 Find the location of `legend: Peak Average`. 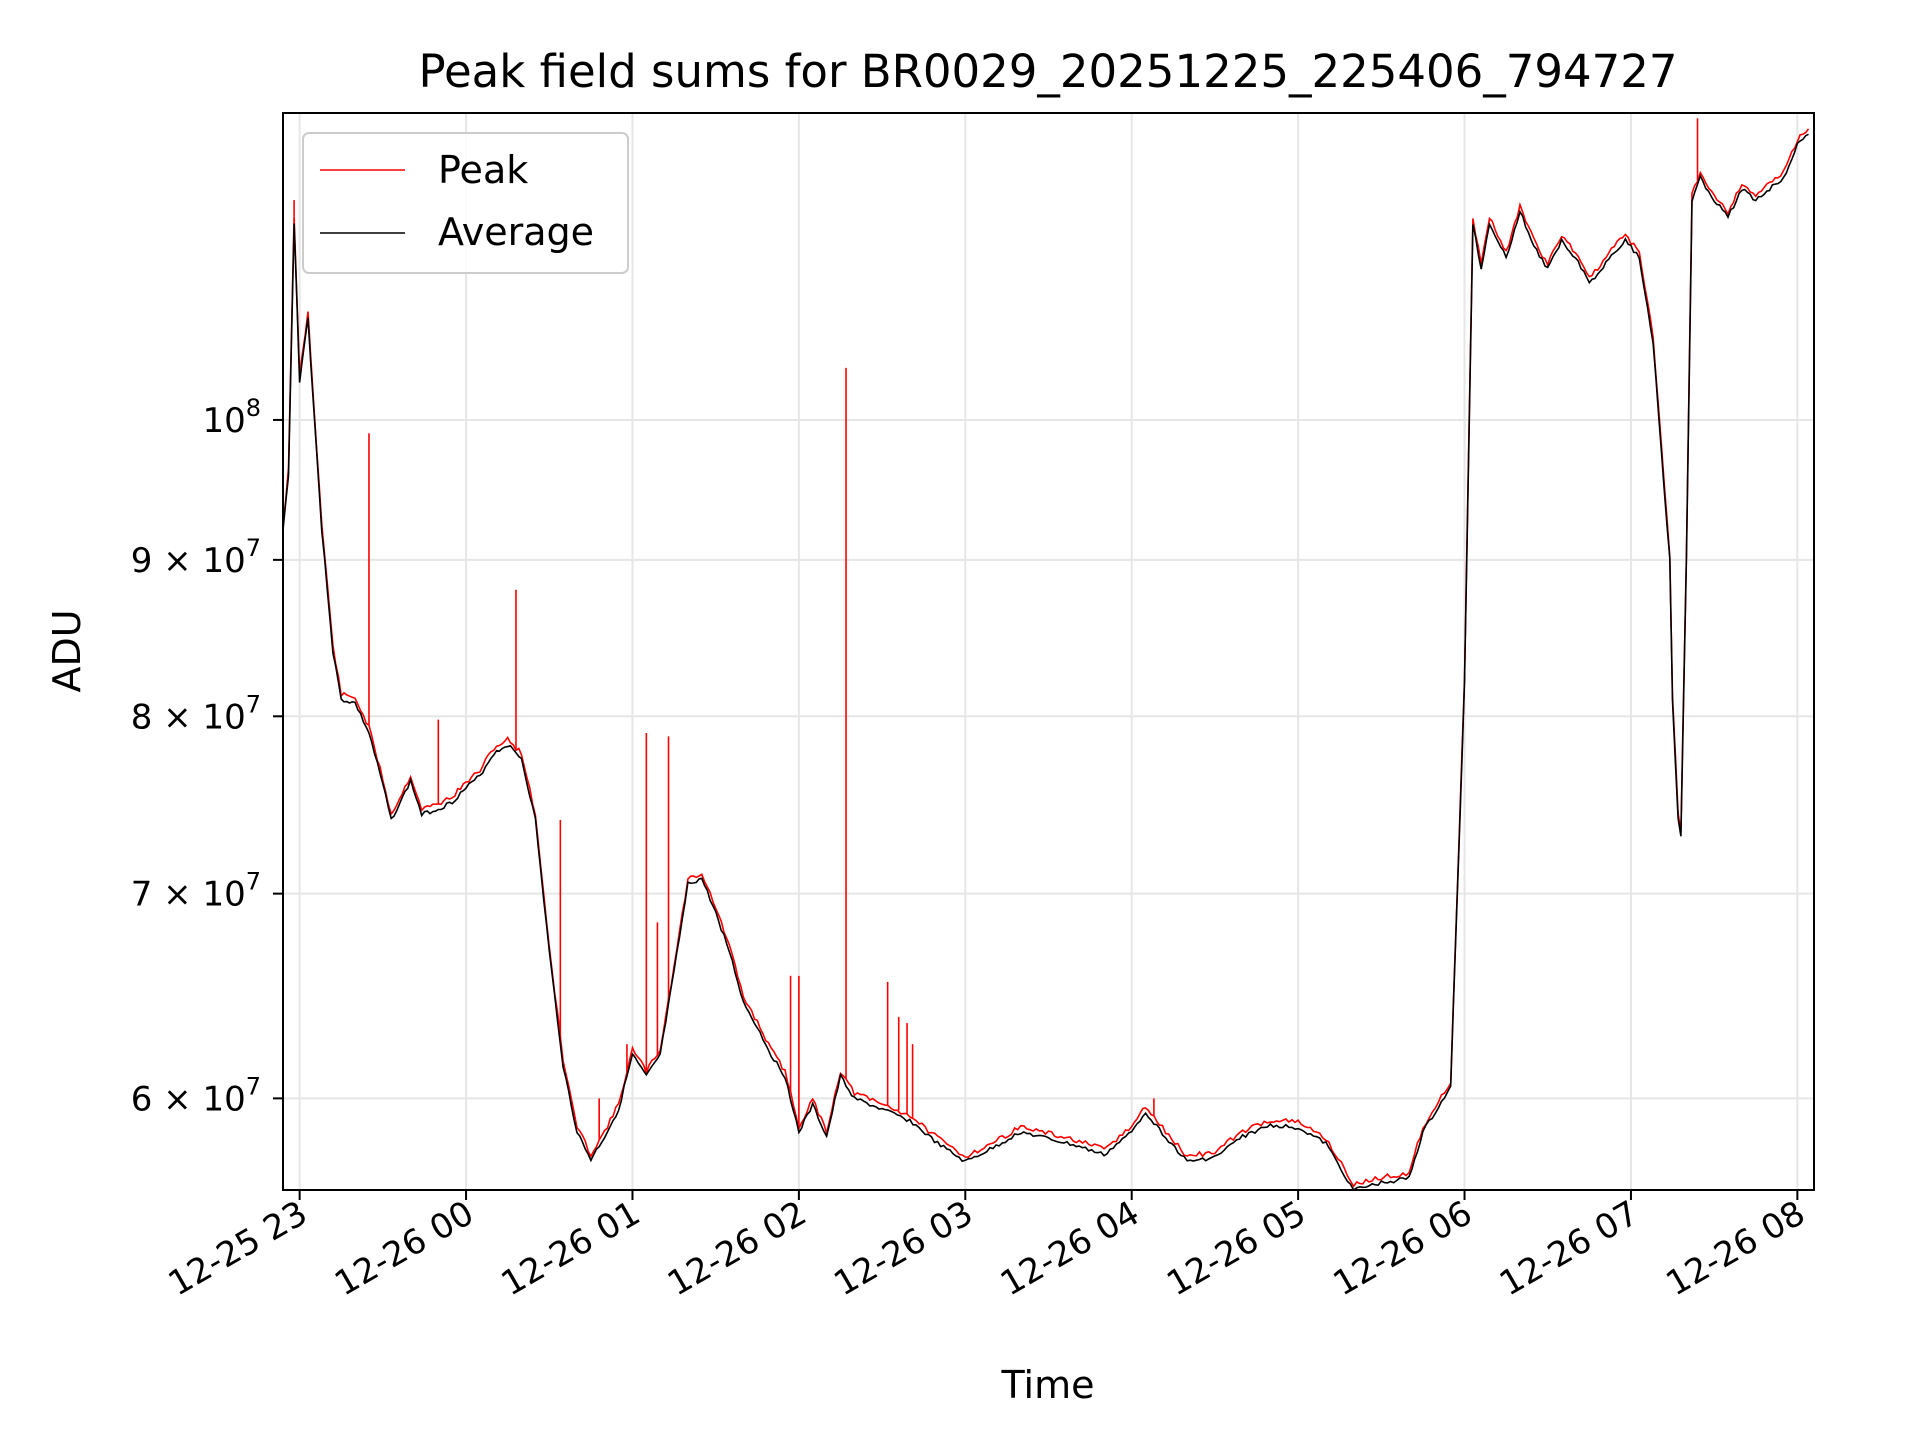

legend: Peak Average is located at coordinates (465, 203).